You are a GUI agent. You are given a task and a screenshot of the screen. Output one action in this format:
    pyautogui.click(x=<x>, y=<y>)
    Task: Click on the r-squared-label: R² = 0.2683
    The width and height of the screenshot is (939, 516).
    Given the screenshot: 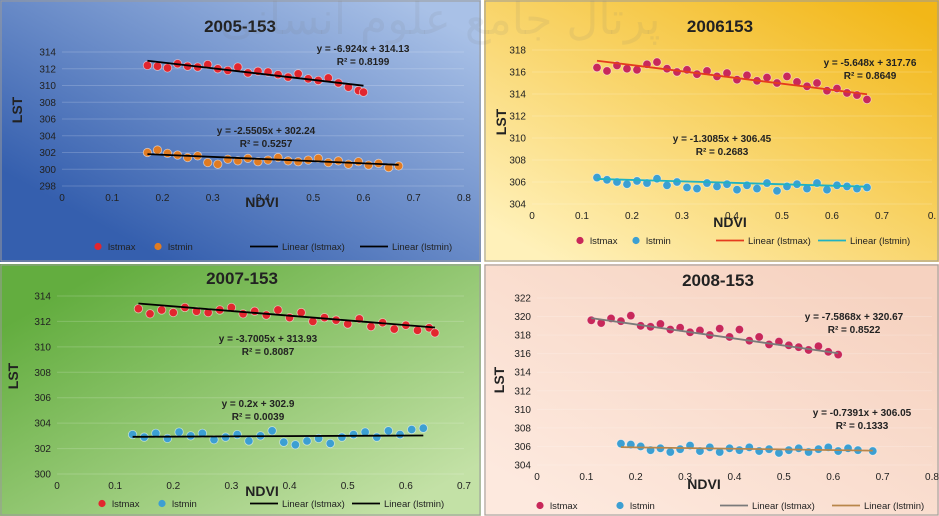 What is the action you would take?
    pyautogui.click(x=722, y=152)
    